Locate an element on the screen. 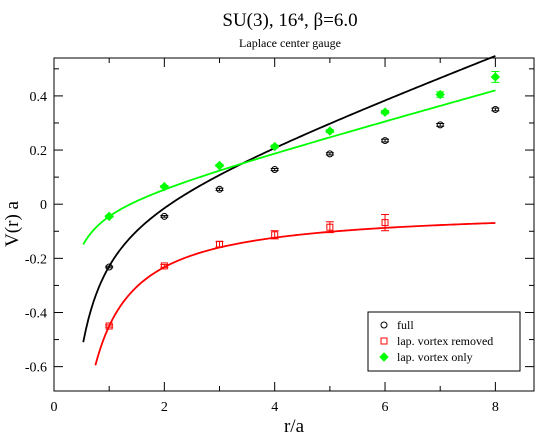 The height and width of the screenshot is (436, 545). legend-label: lap. vortex removed is located at coordinates (445, 341).